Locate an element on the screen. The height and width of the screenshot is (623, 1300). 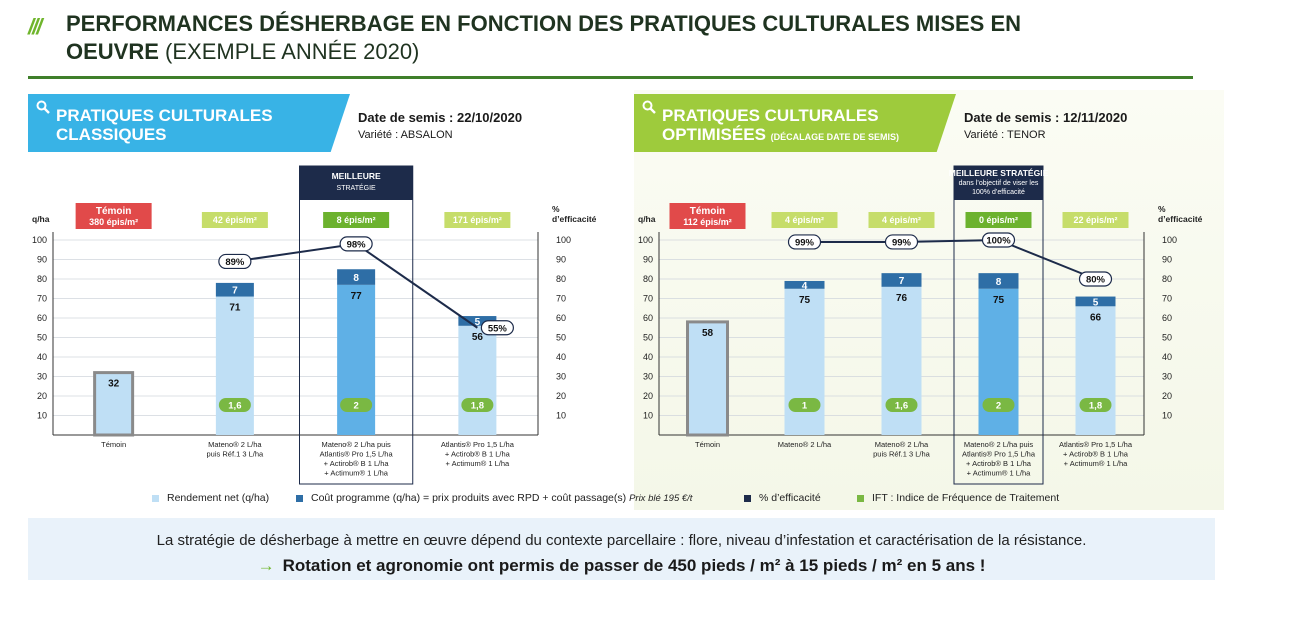
y-tick-label: 90 is located at coordinates (42, 260).